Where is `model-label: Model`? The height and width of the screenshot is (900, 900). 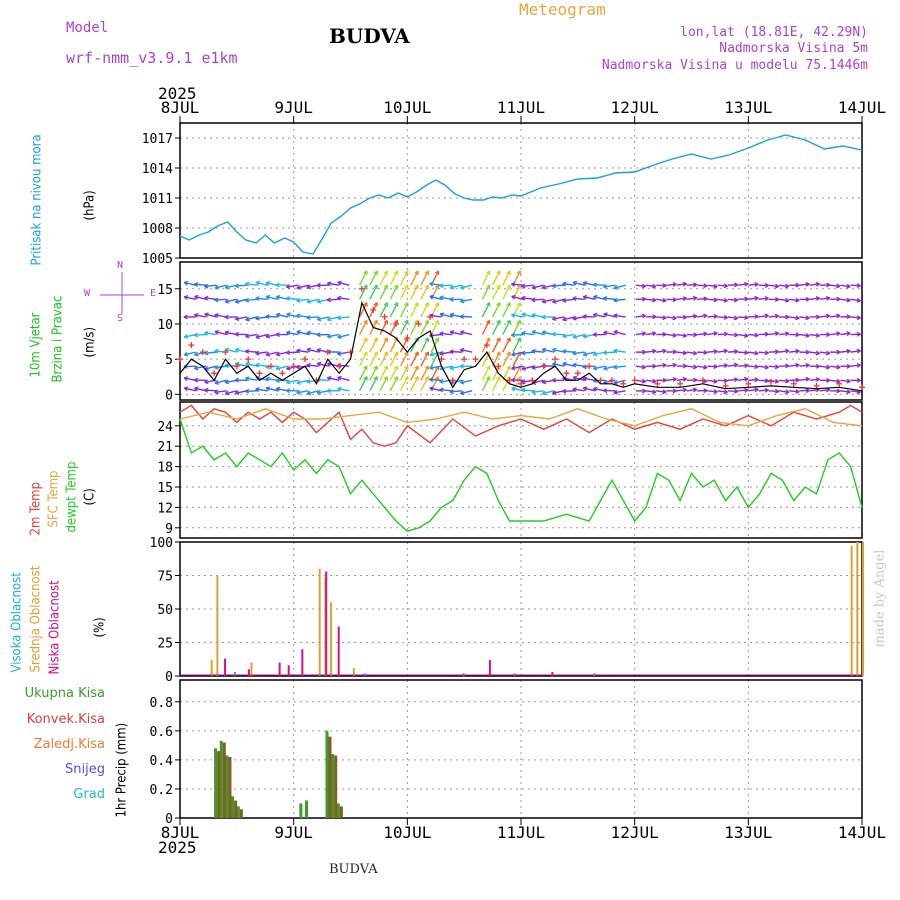
model-label: Model is located at coordinates (87, 28).